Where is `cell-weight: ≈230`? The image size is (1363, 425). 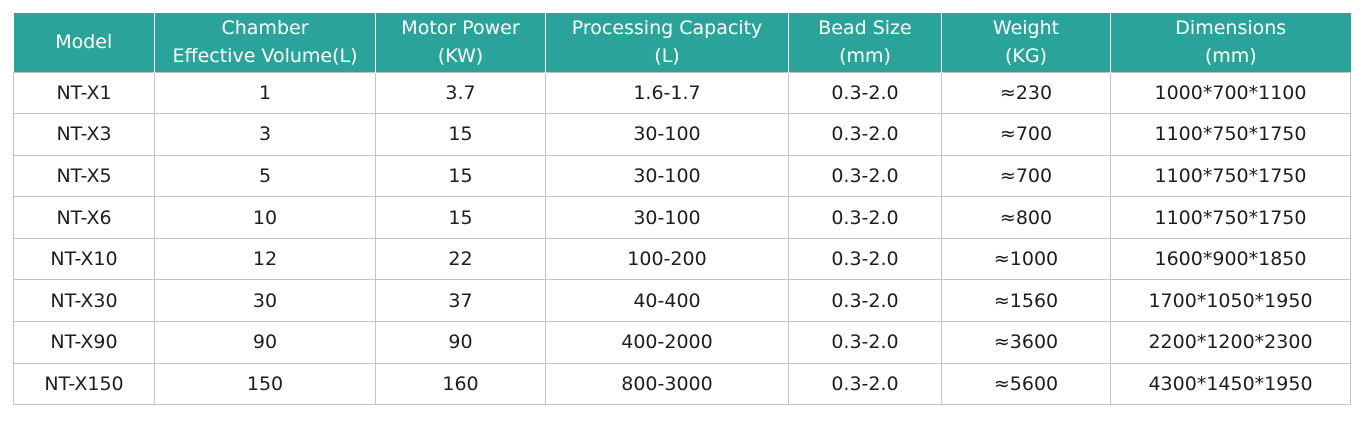 cell-weight: ≈230 is located at coordinates (1026, 93).